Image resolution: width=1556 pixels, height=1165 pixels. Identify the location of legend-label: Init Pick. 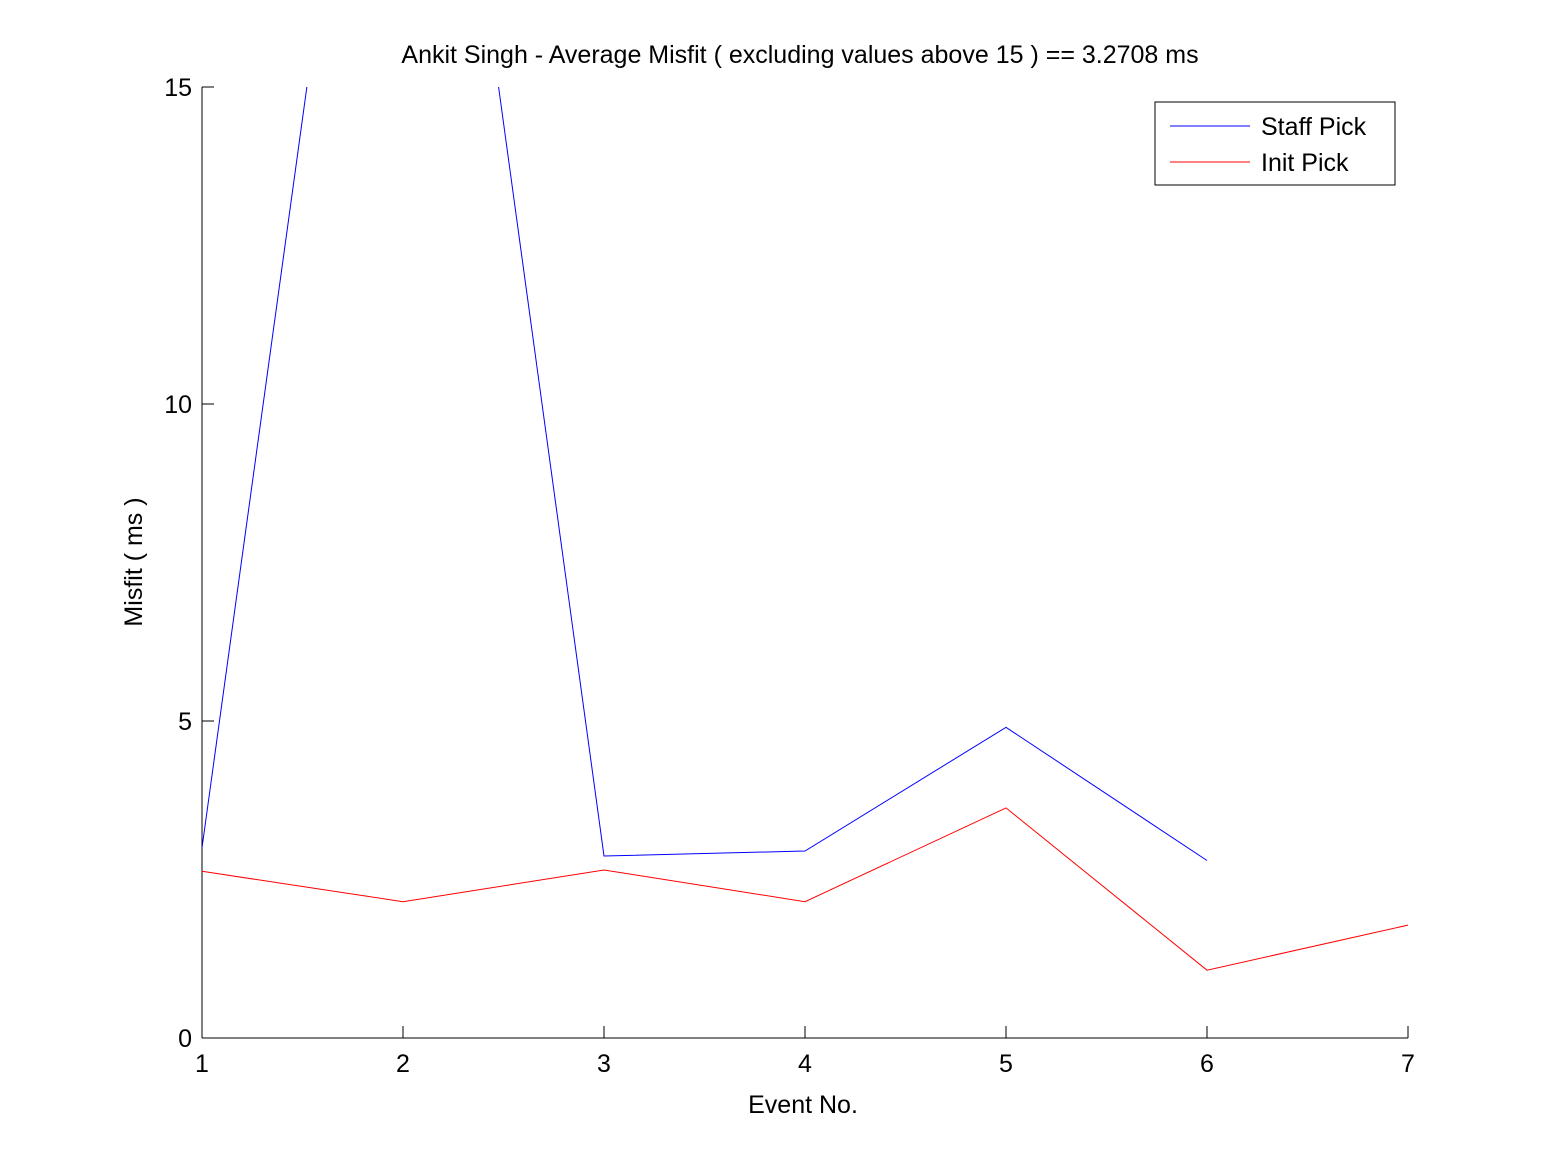
(1305, 163).